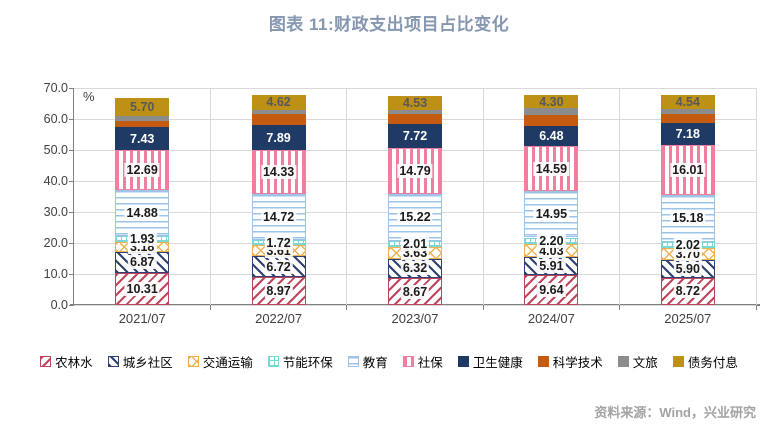 This screenshot has height=433, width=778. I want to click on bar-segment-label-卫生健康: 7.89, so click(278, 137).